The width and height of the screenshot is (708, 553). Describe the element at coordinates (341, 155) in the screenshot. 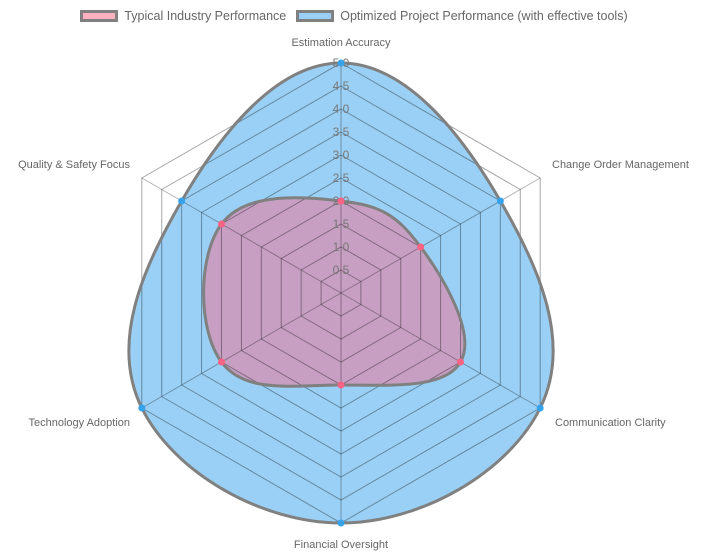

I see `tick-label: 3.0` at that location.